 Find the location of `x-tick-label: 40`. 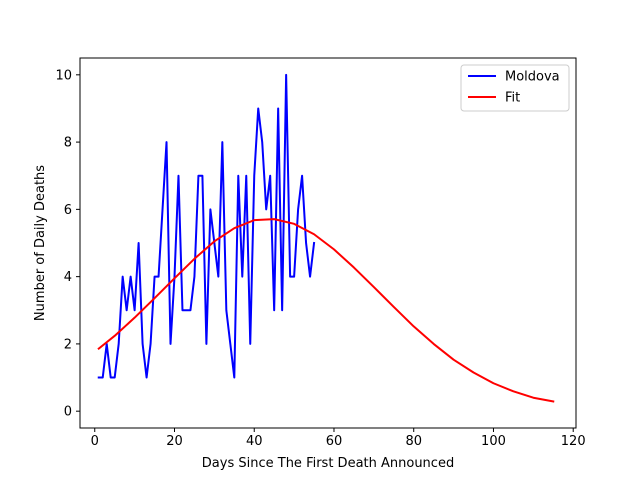

x-tick-label: 40 is located at coordinates (254, 441).